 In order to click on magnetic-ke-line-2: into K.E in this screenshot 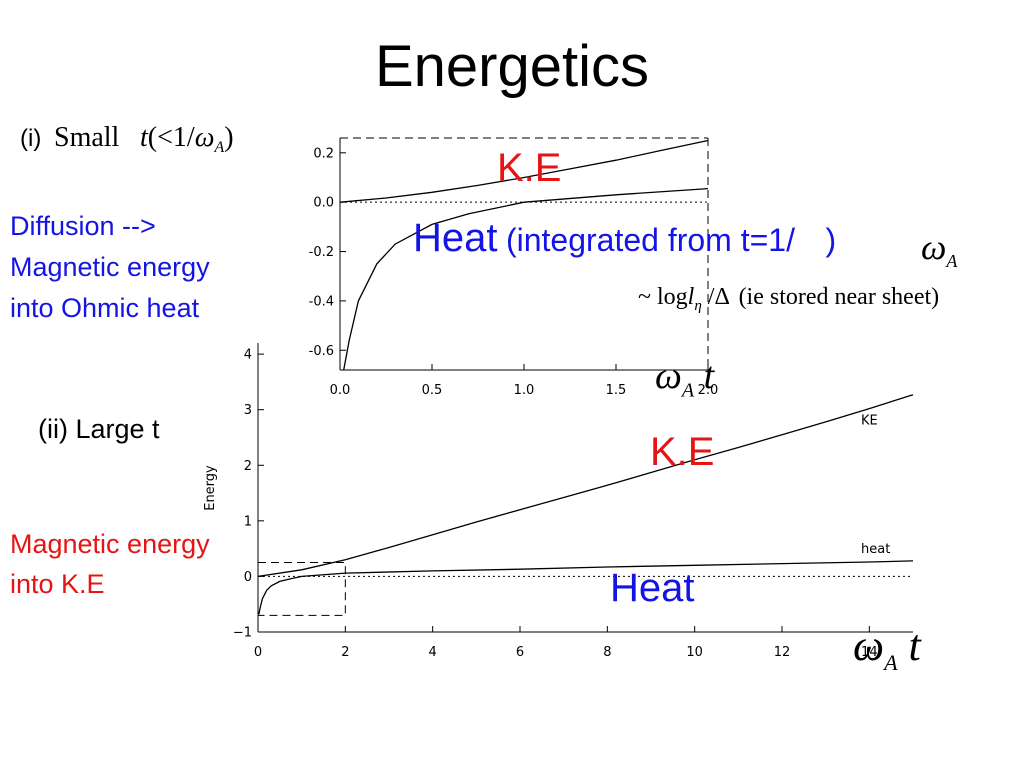, I will do `click(57, 584)`.